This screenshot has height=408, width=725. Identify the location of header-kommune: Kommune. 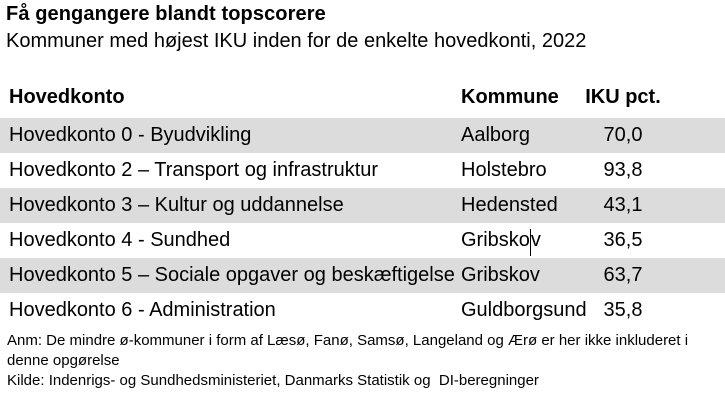
(510, 96).